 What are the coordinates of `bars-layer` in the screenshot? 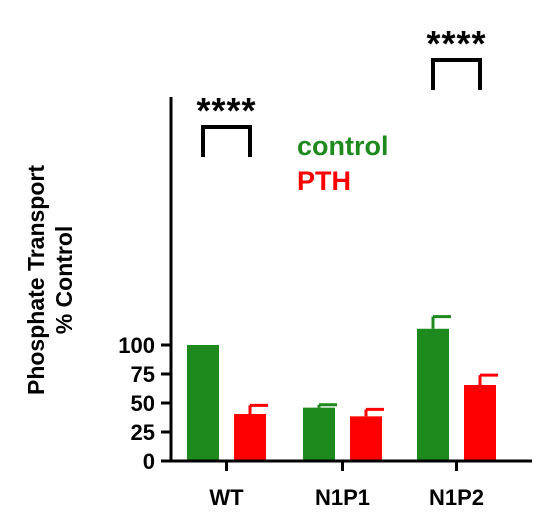 It's located at (341, 394).